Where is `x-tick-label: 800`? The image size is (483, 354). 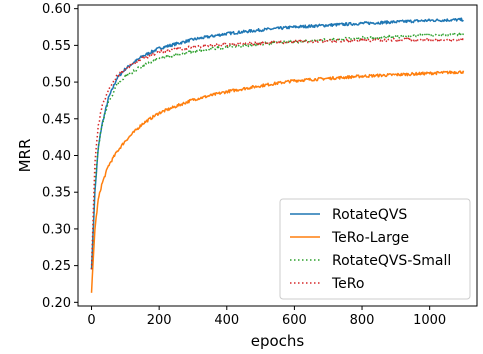
x-tick-label: 800 is located at coordinates (362, 320).